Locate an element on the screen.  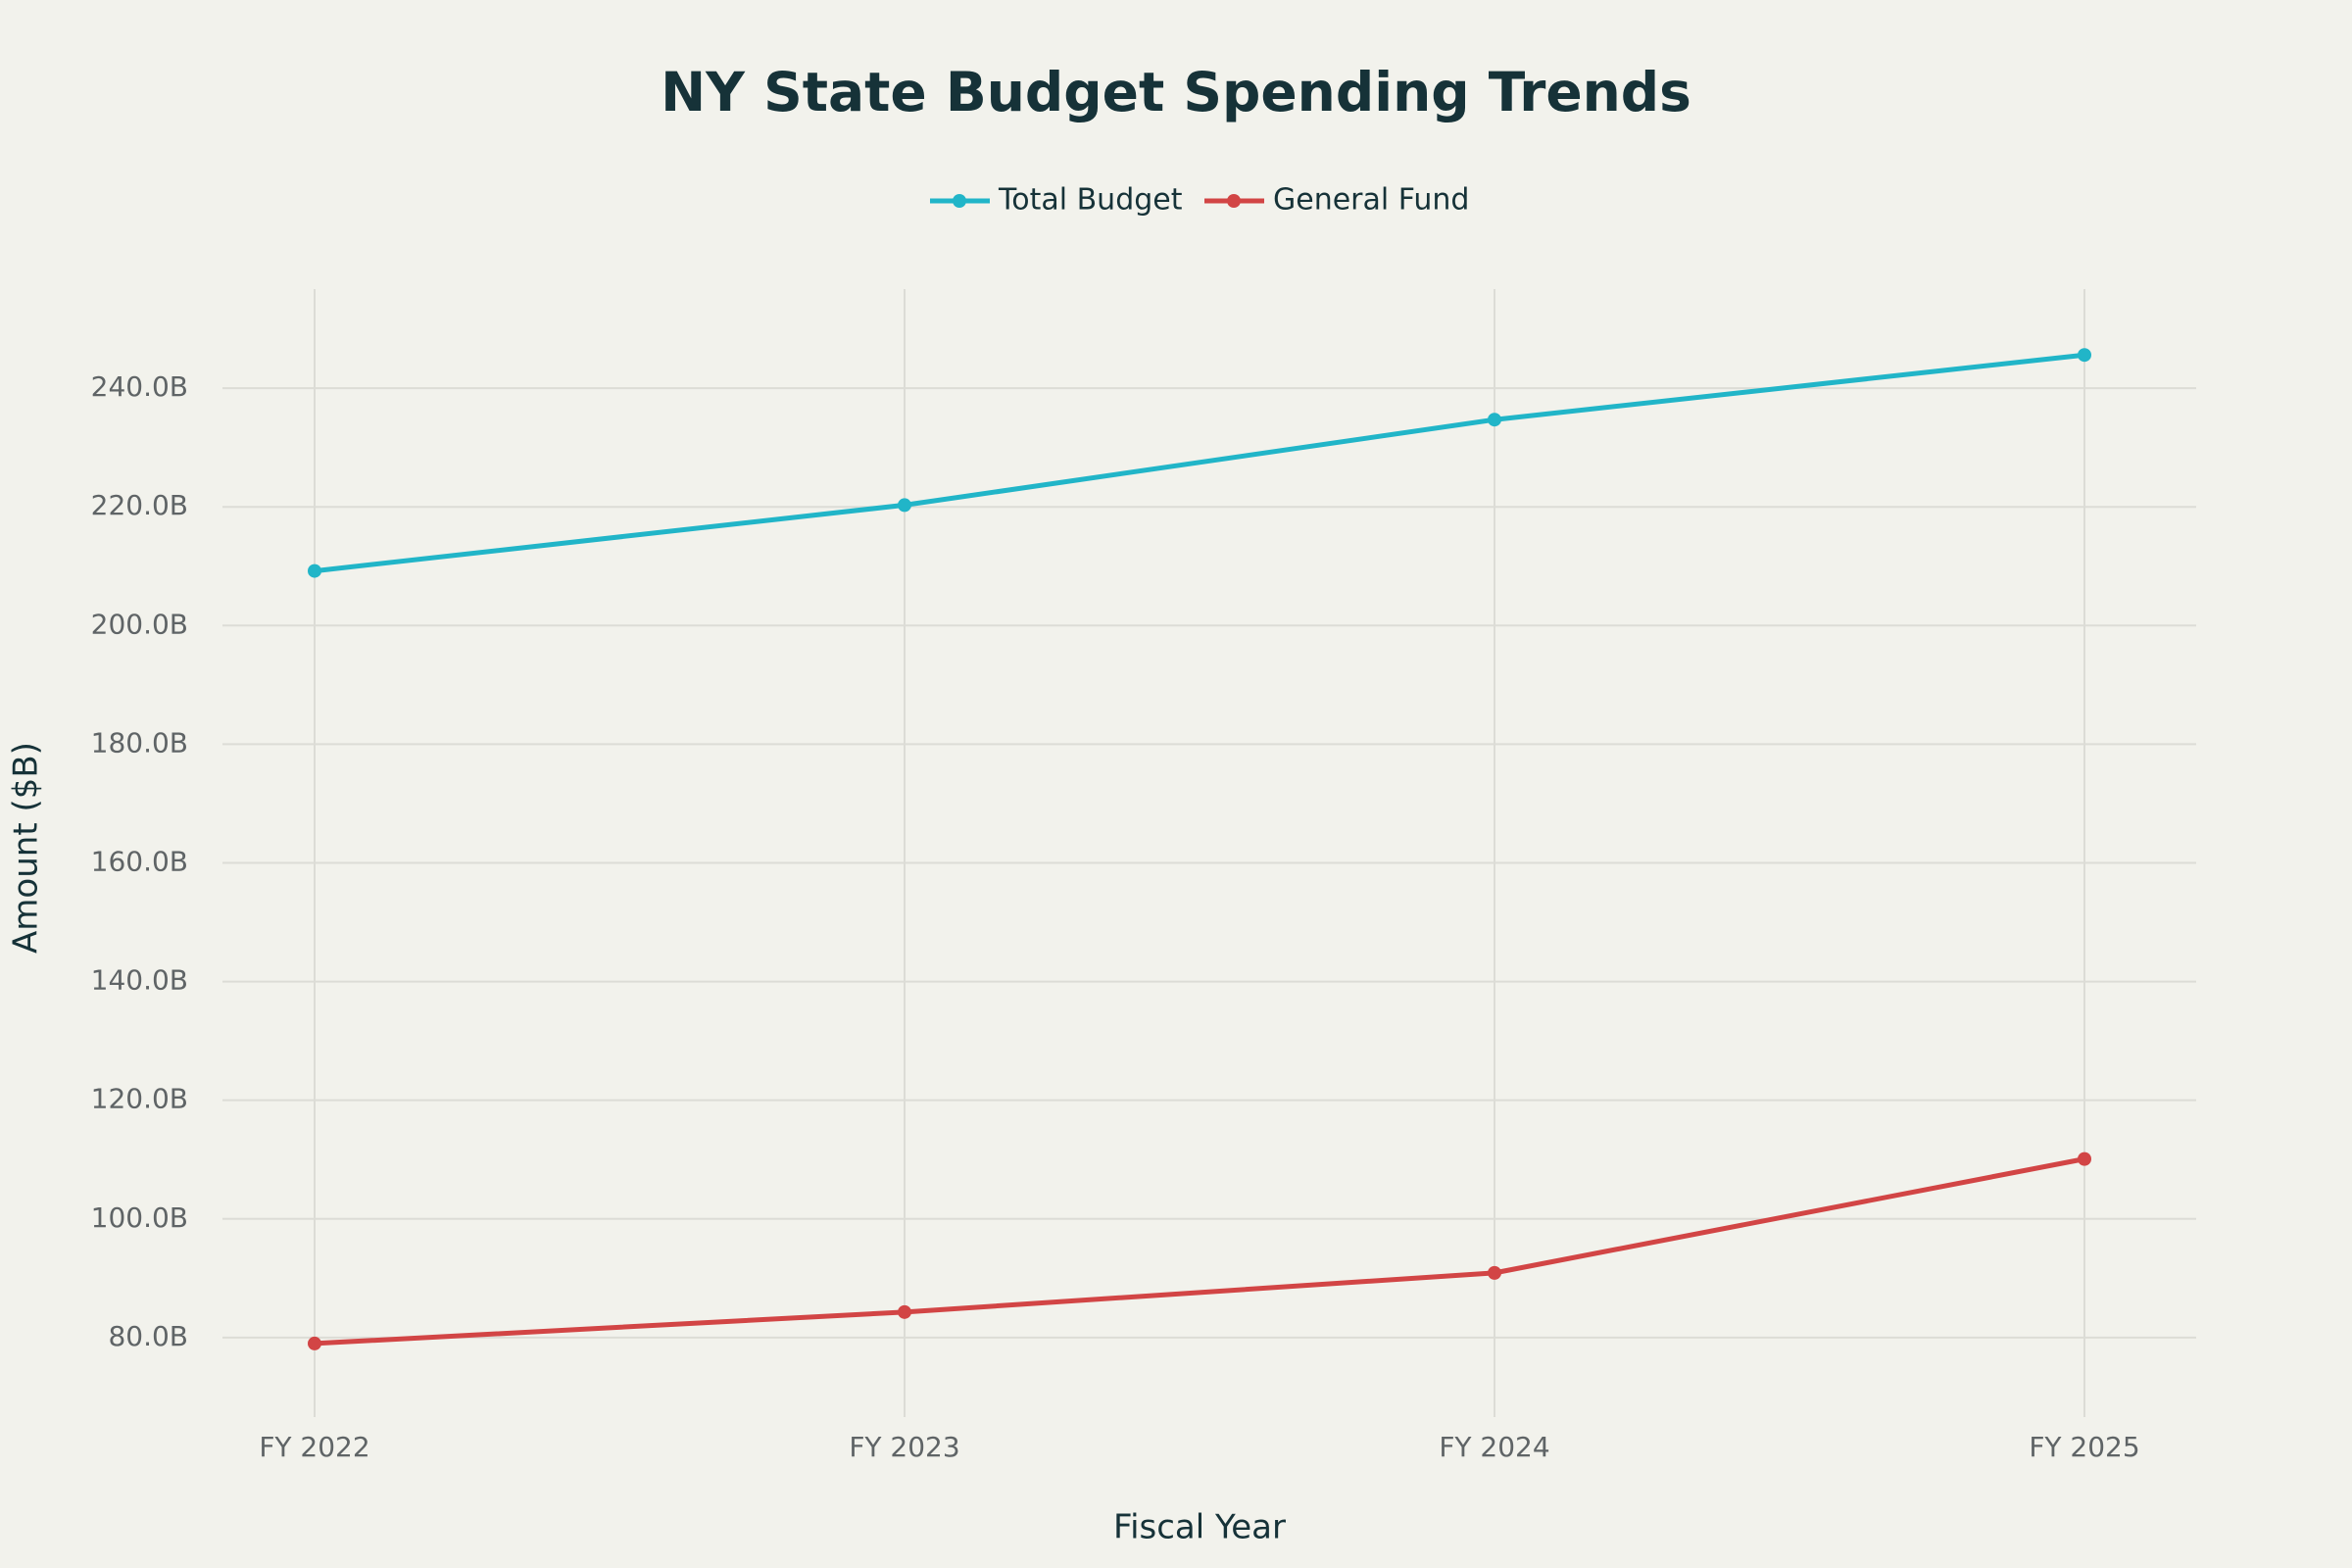
y-tick-label: 160.0B is located at coordinates (139, 861).